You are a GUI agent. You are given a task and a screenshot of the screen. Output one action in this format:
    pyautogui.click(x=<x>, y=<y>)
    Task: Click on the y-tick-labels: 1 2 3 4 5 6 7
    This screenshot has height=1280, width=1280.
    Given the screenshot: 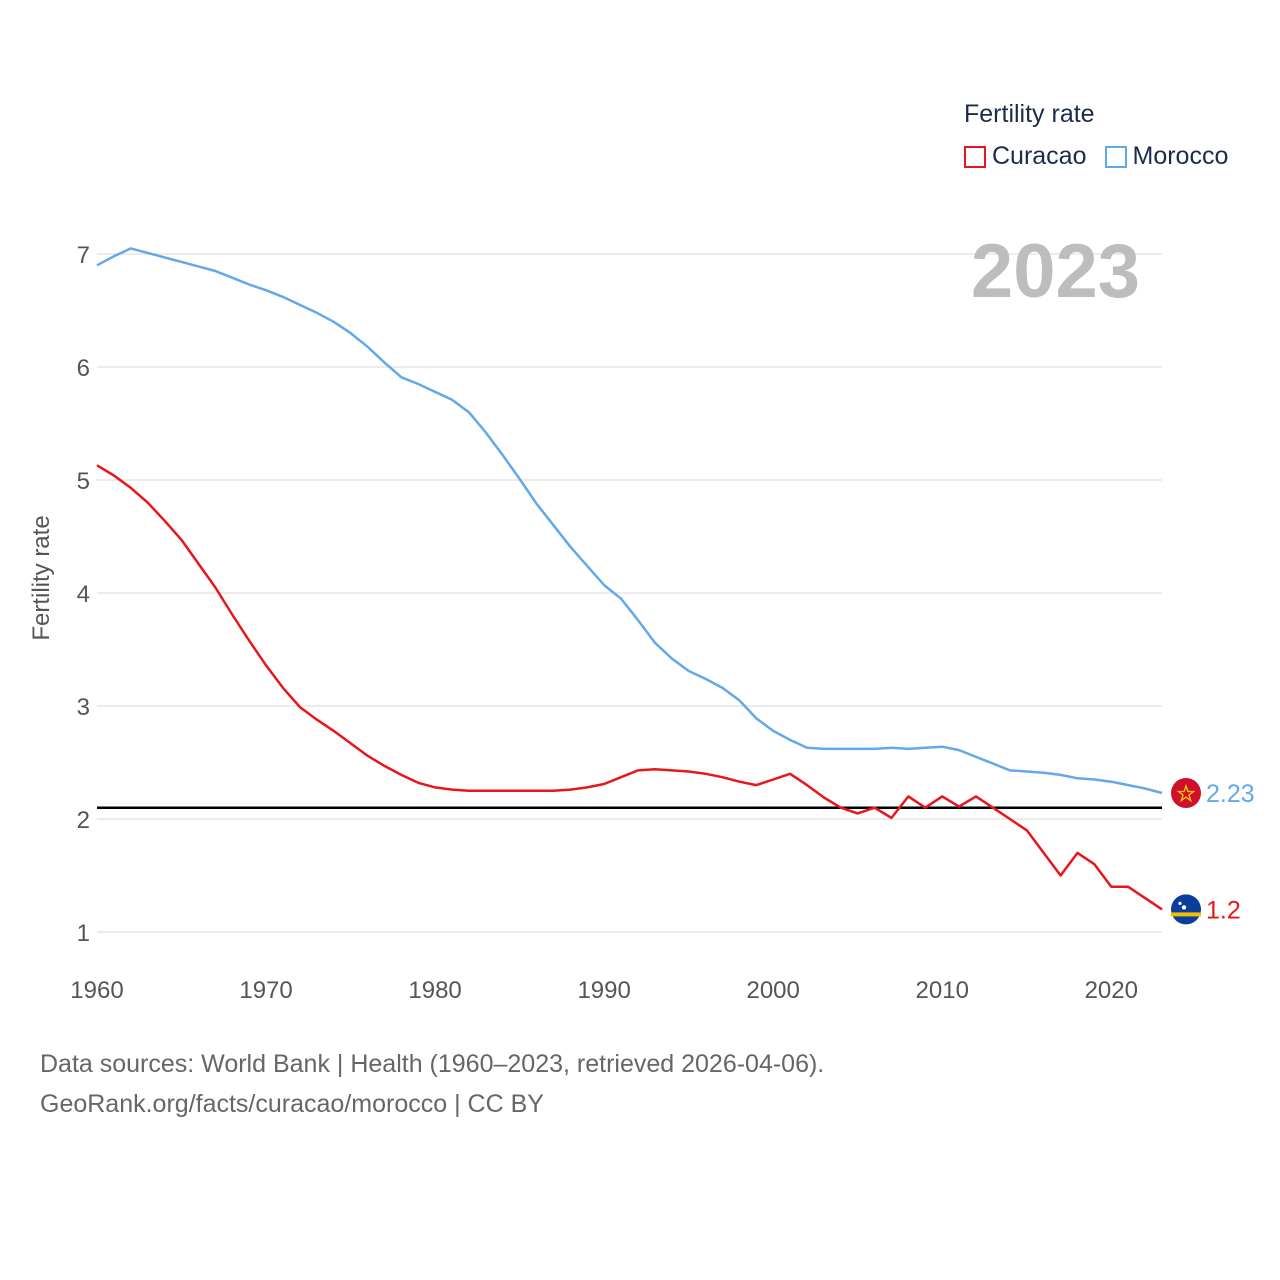 What is the action you would take?
    pyautogui.click(x=83, y=594)
    